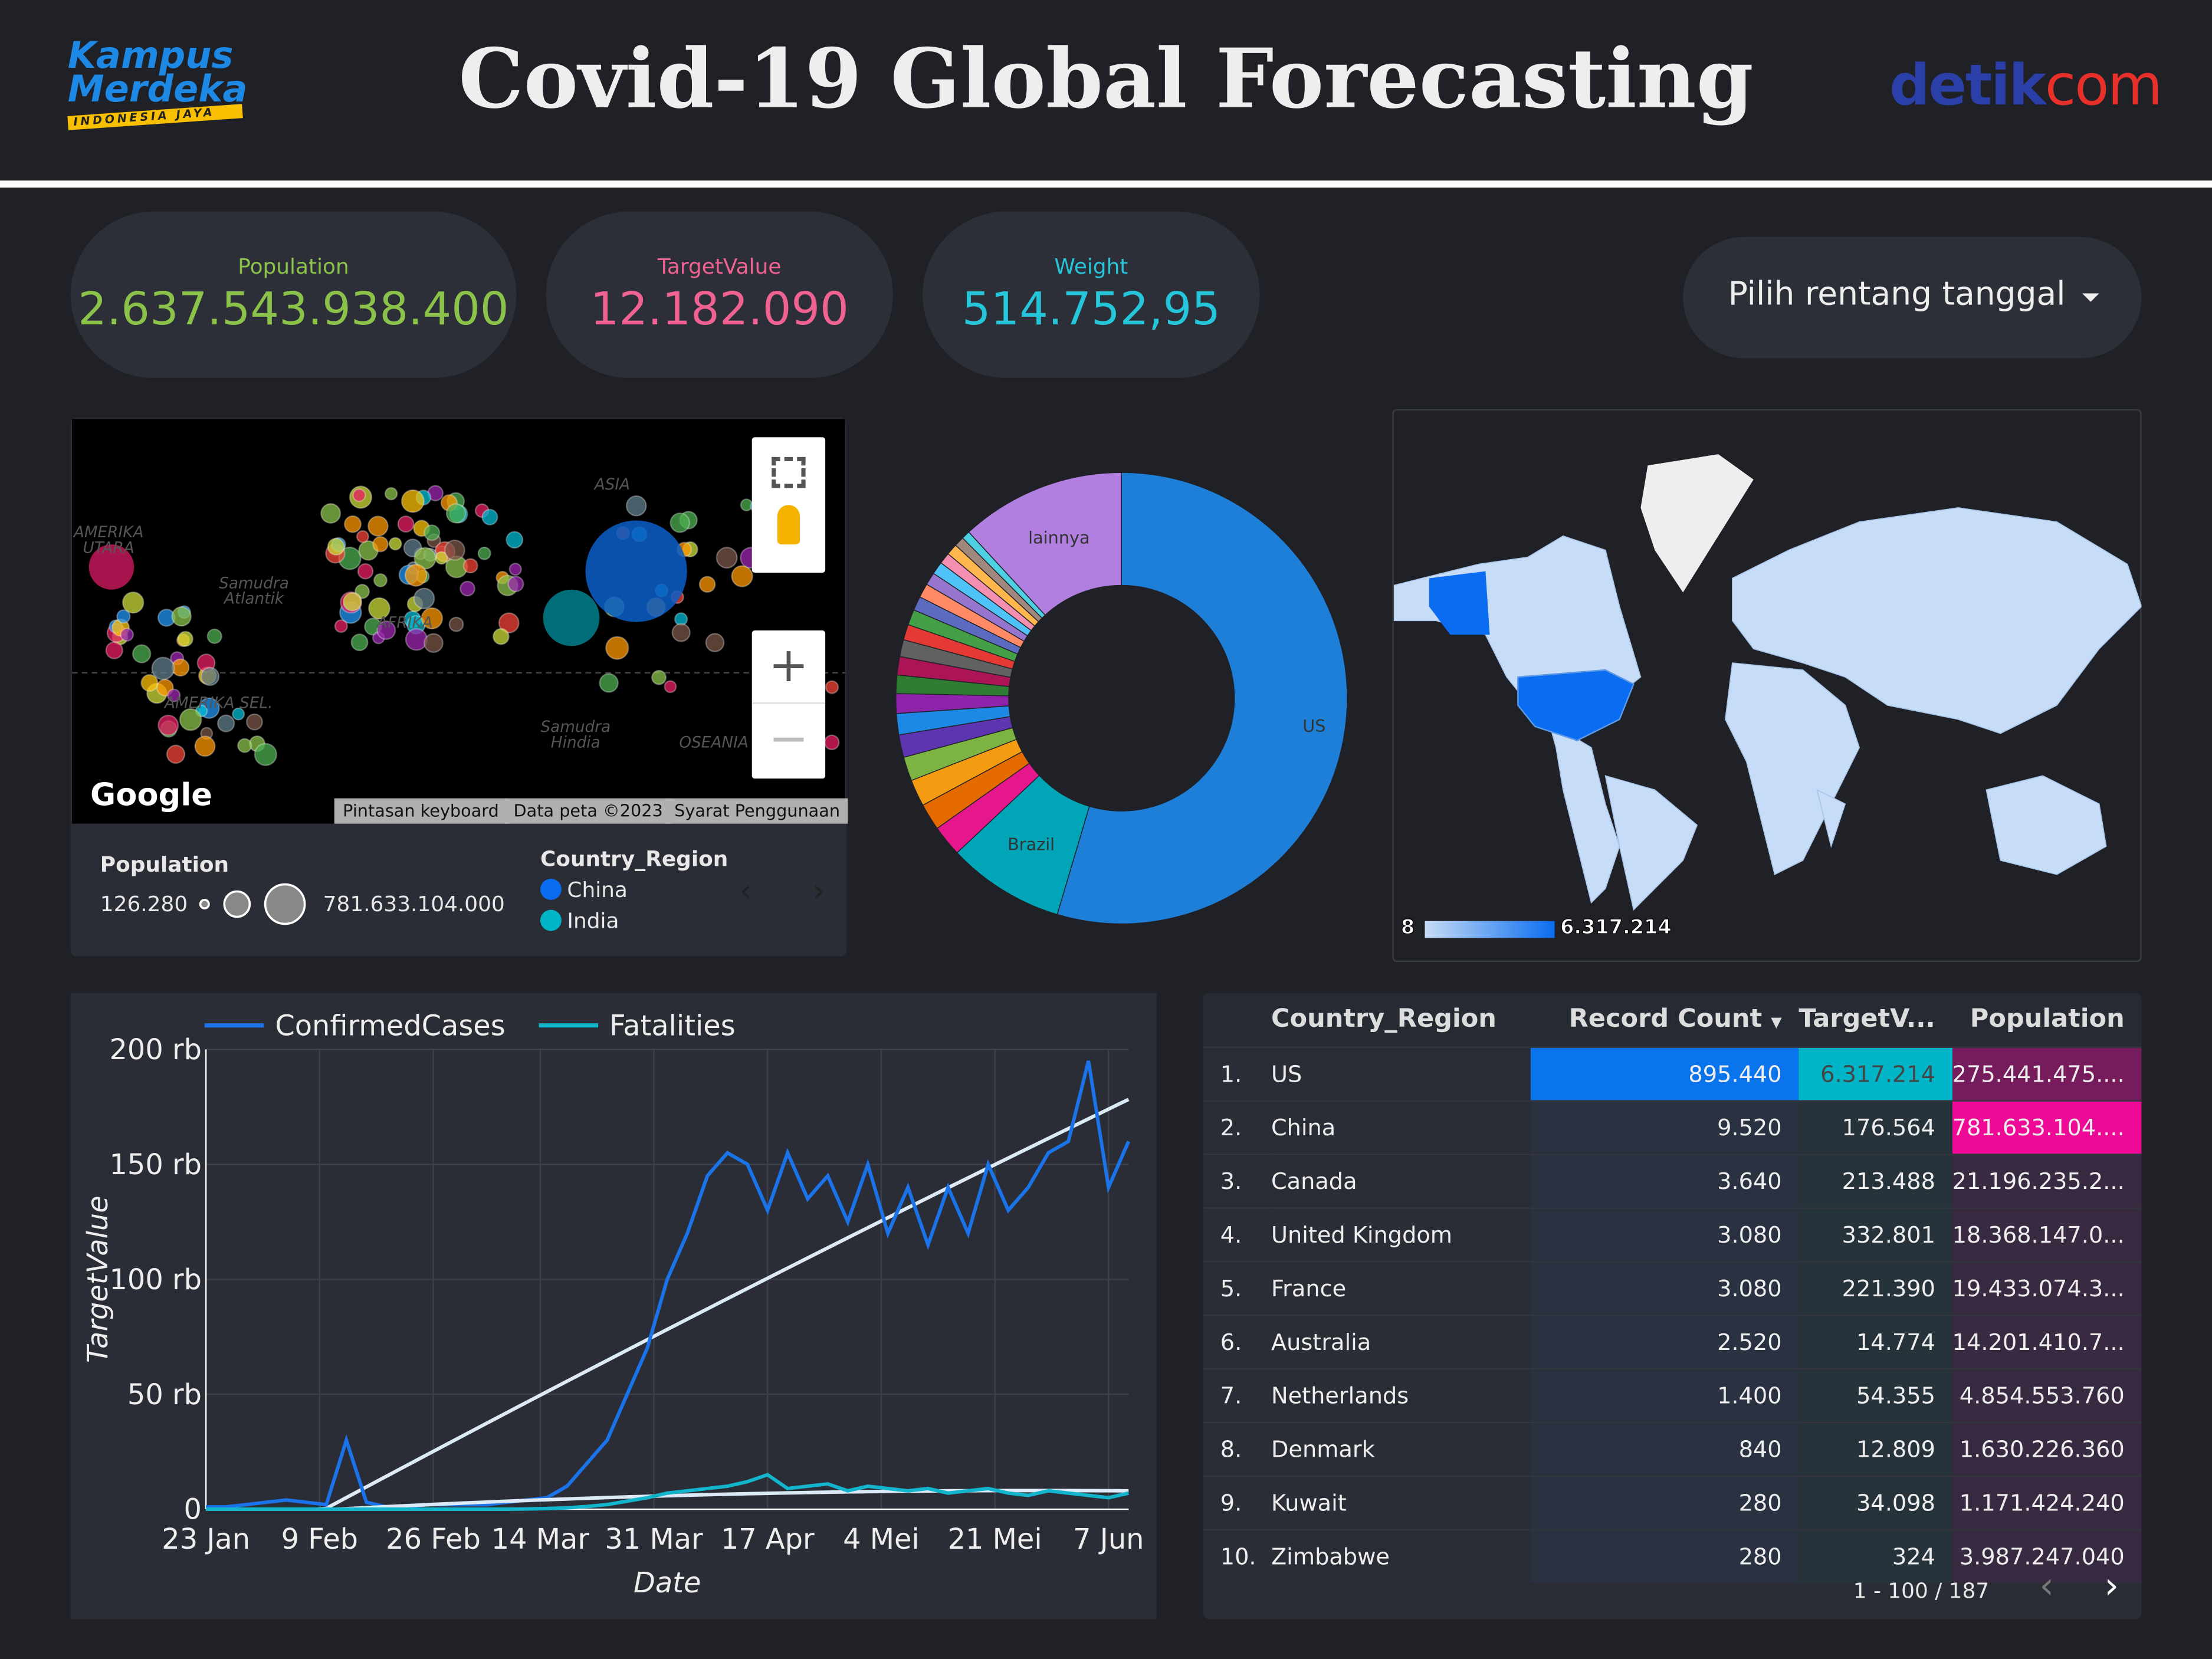 Image resolution: width=2212 pixels, height=1659 pixels. What do you see at coordinates (1672, 1501) in the screenshot?
I see `table-row: 9. Kuwait 280 34.098 1.171.424.240` at bounding box center [1672, 1501].